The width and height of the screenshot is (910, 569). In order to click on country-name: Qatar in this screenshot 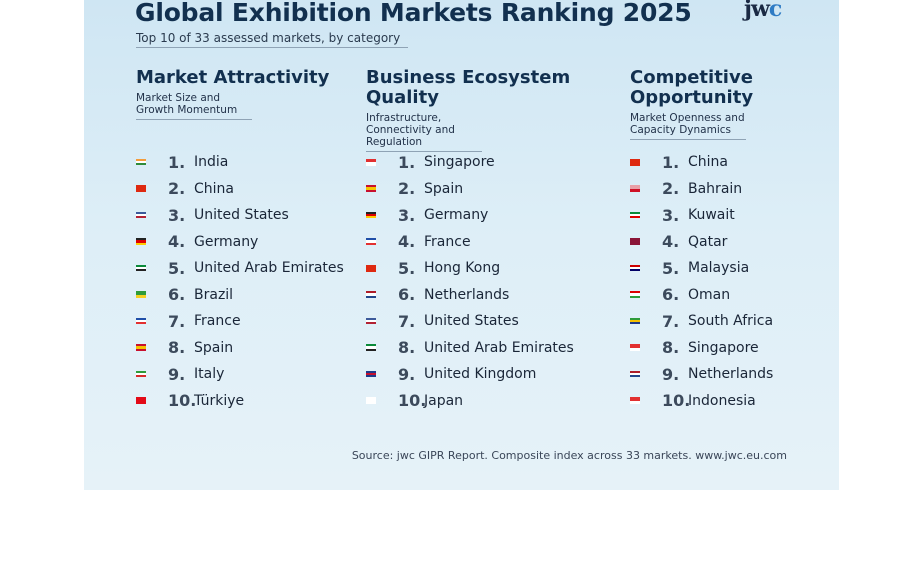, I will do `click(708, 241)`.